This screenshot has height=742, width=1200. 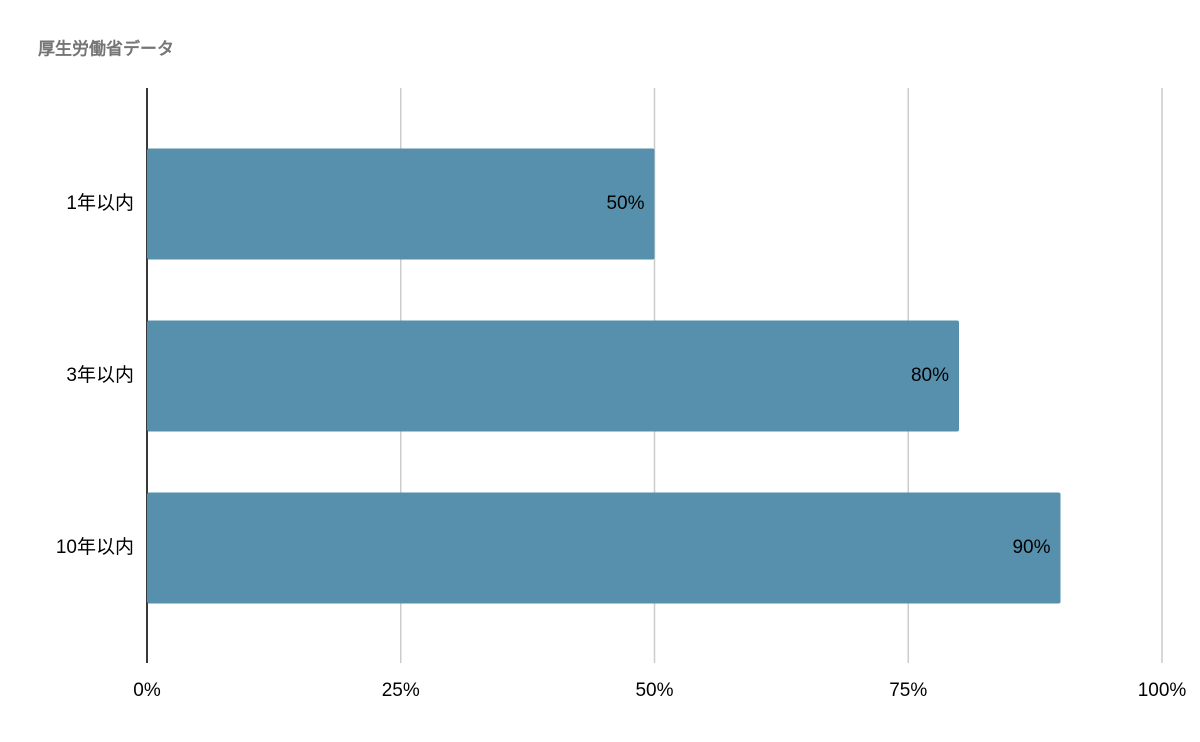 I want to click on value-label: 50%, so click(x=625, y=203).